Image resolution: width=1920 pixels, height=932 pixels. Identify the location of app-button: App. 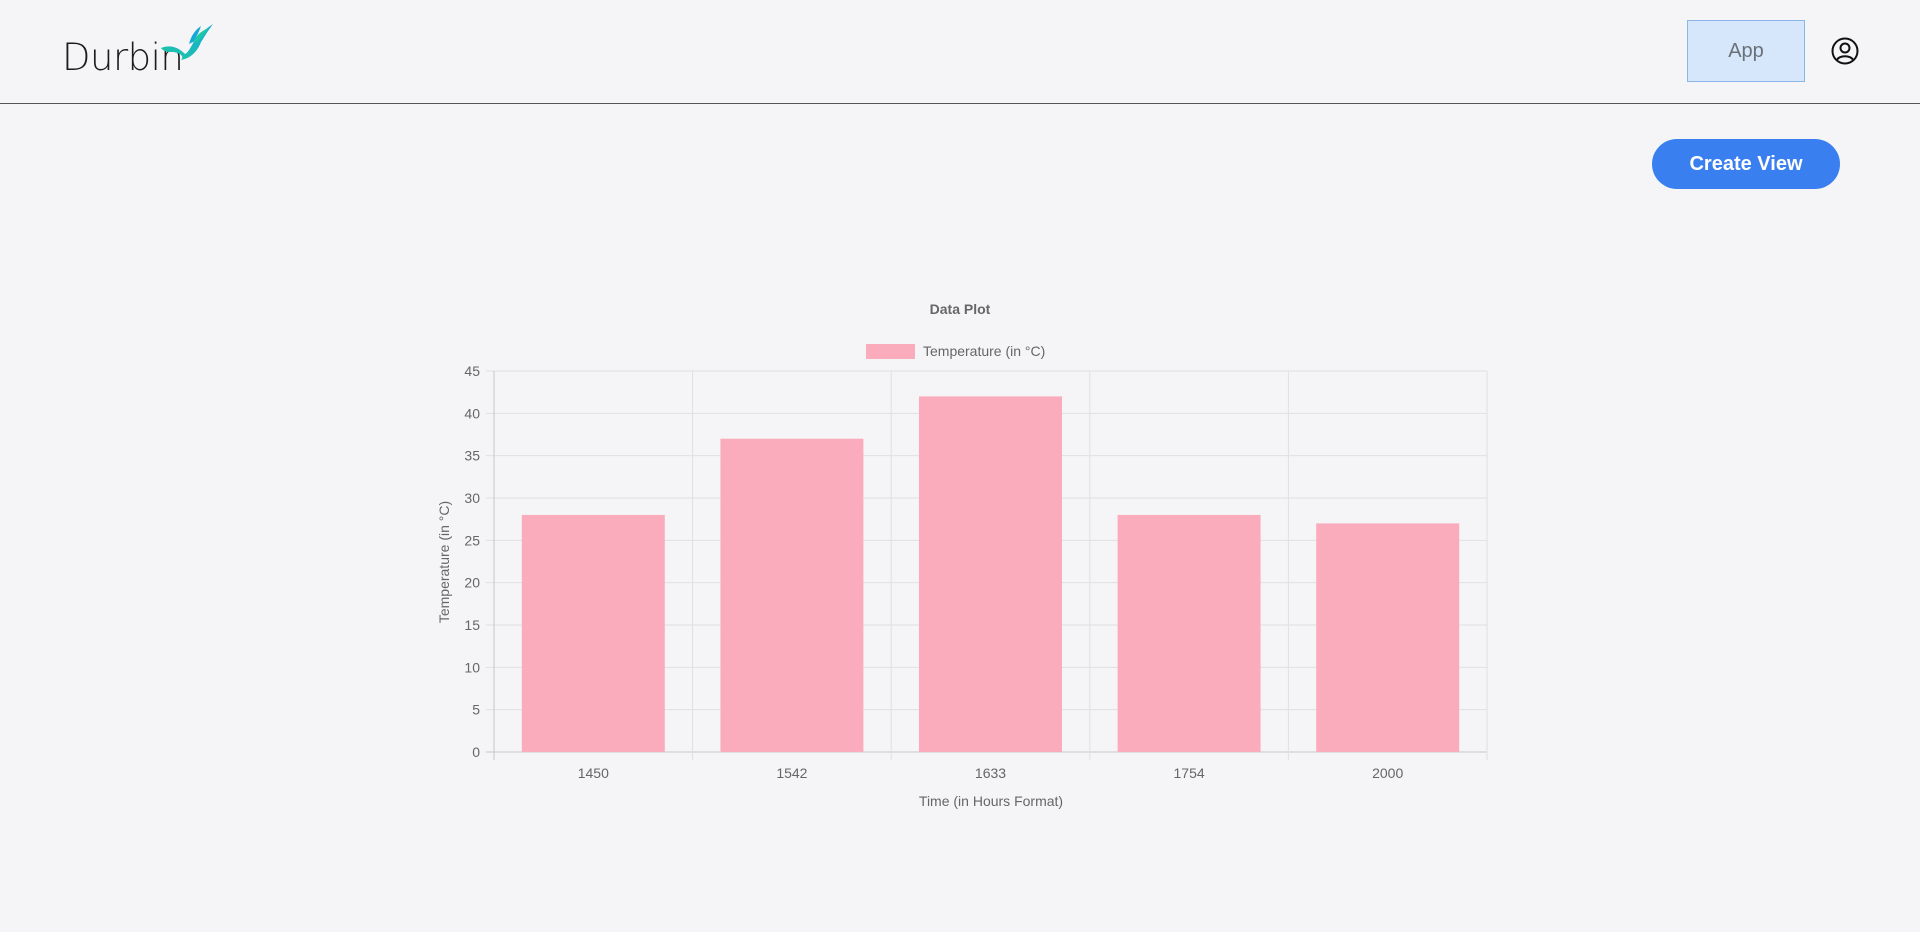
(1746, 51).